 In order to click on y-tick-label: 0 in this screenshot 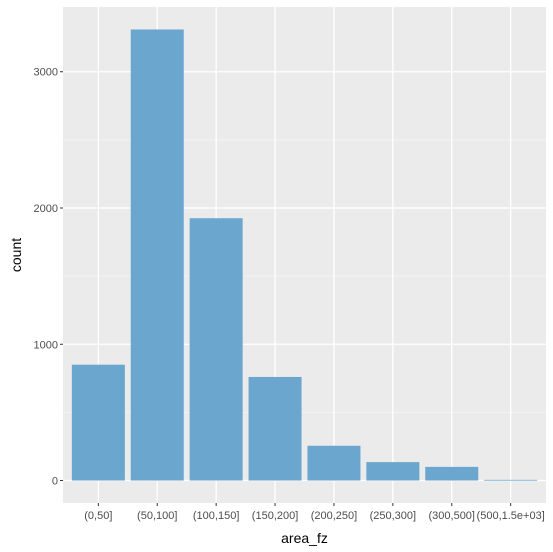, I will do `click(55, 482)`.